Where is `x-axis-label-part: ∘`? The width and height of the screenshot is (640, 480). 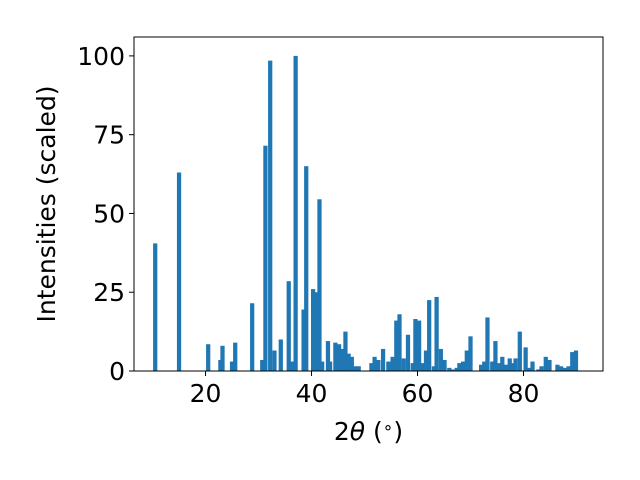
x-axis-label-part: ∘ is located at coordinates (388, 428).